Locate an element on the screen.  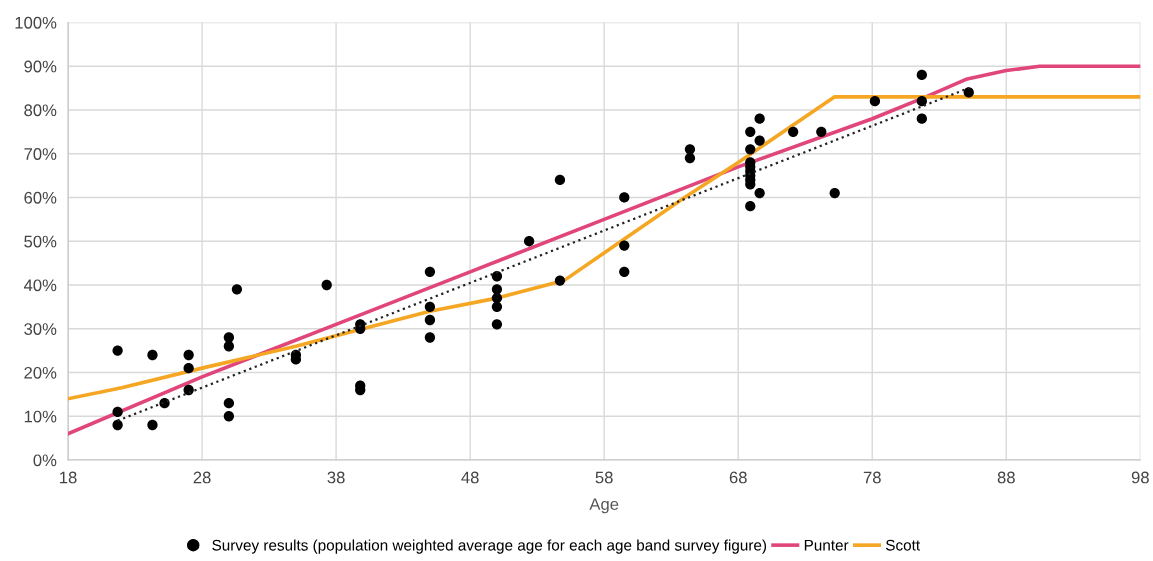
x-tick-label: 58 is located at coordinates (604, 477).